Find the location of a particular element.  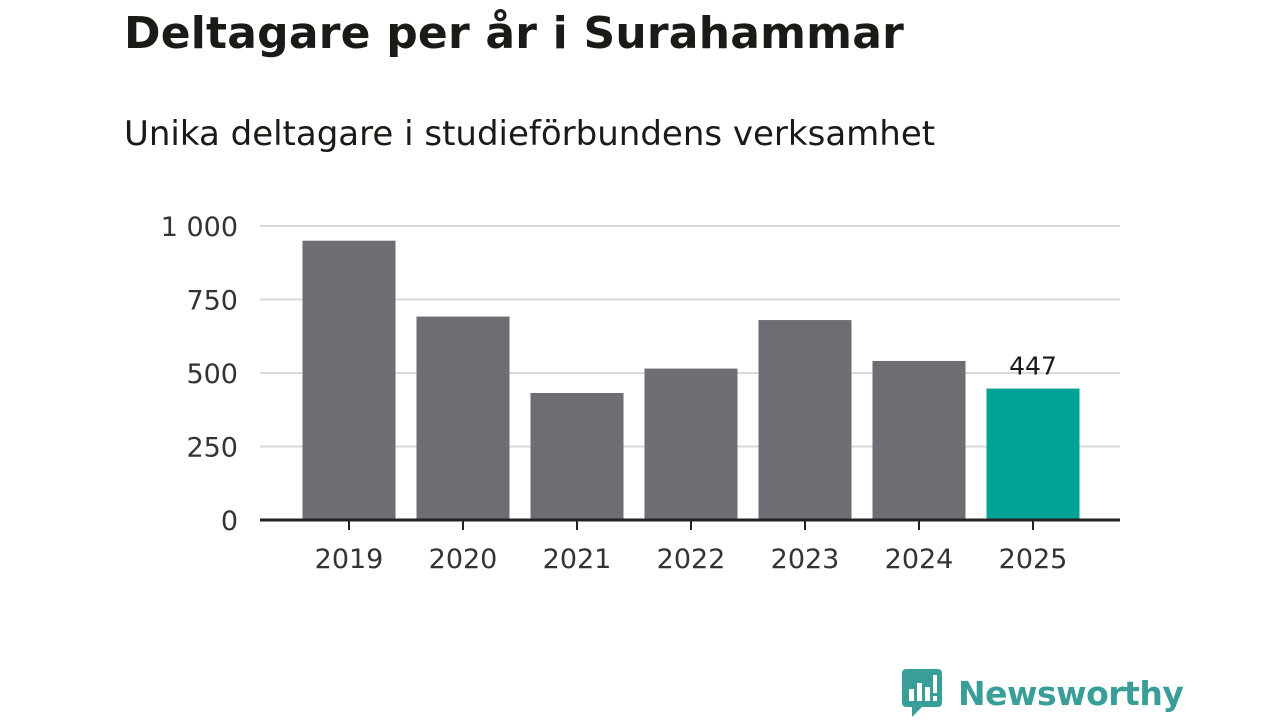

brand: Newsworthy is located at coordinates (1043, 693).